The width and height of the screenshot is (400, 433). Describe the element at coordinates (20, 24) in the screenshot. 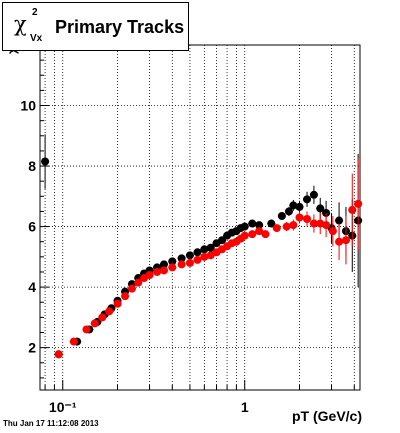

I see `title-symbol: χ` at that location.